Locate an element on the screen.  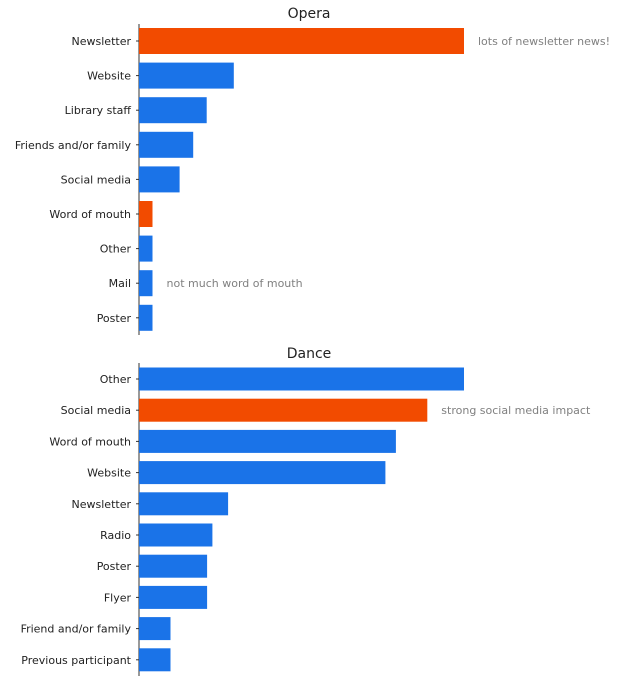
dance-tick-label-friend-and-or-family: Friend and/or family is located at coordinates (76, 629).